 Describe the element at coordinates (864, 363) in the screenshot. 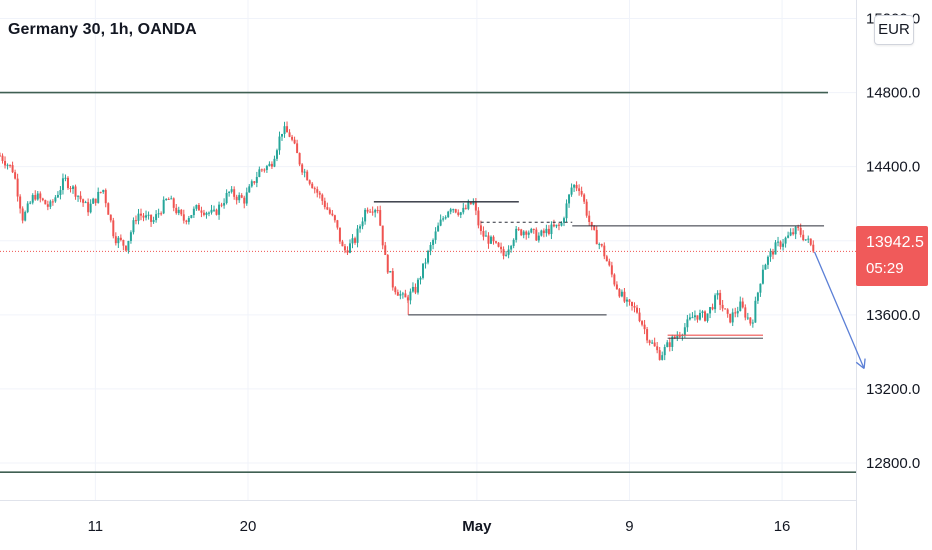

I see `projection-arrow-head` at that location.